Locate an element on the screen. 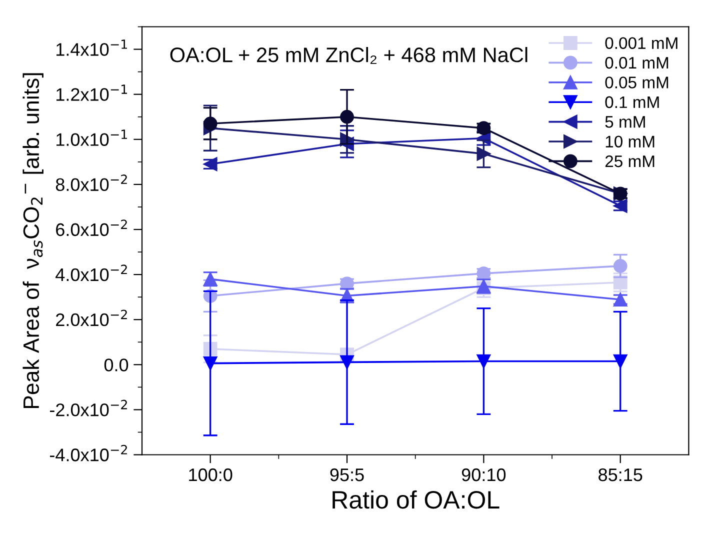 The image size is (710, 535). y-tick-label: 1.2x10$^{−1}$ is located at coordinates (91, 92).